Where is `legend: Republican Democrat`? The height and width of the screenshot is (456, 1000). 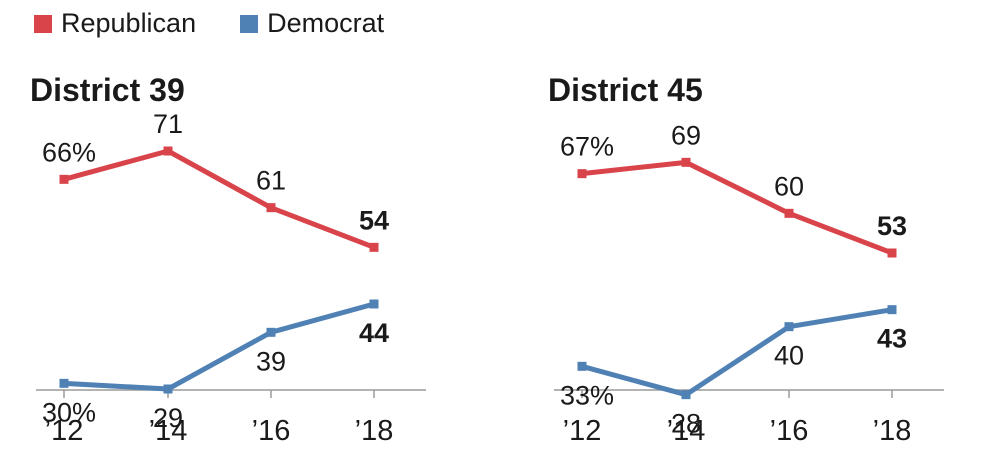 legend: Republican Democrat is located at coordinates (231, 23).